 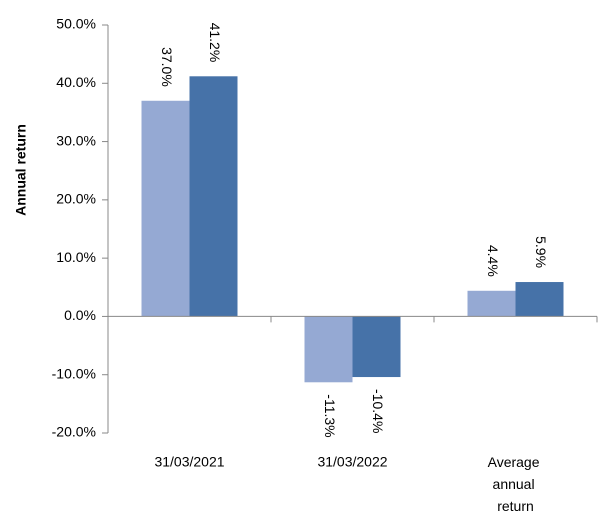 What do you see at coordinates (76, 140) in the screenshot?
I see `y-tick-label: 30.0%` at bounding box center [76, 140].